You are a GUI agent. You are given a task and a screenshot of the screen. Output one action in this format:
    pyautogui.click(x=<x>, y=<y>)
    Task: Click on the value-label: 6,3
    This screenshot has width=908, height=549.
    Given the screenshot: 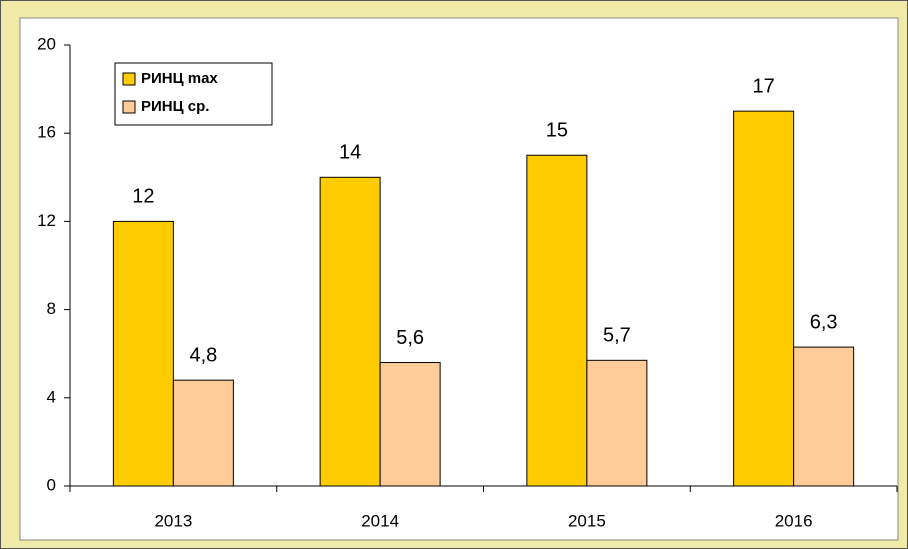 What is the action you would take?
    pyautogui.click(x=824, y=322)
    